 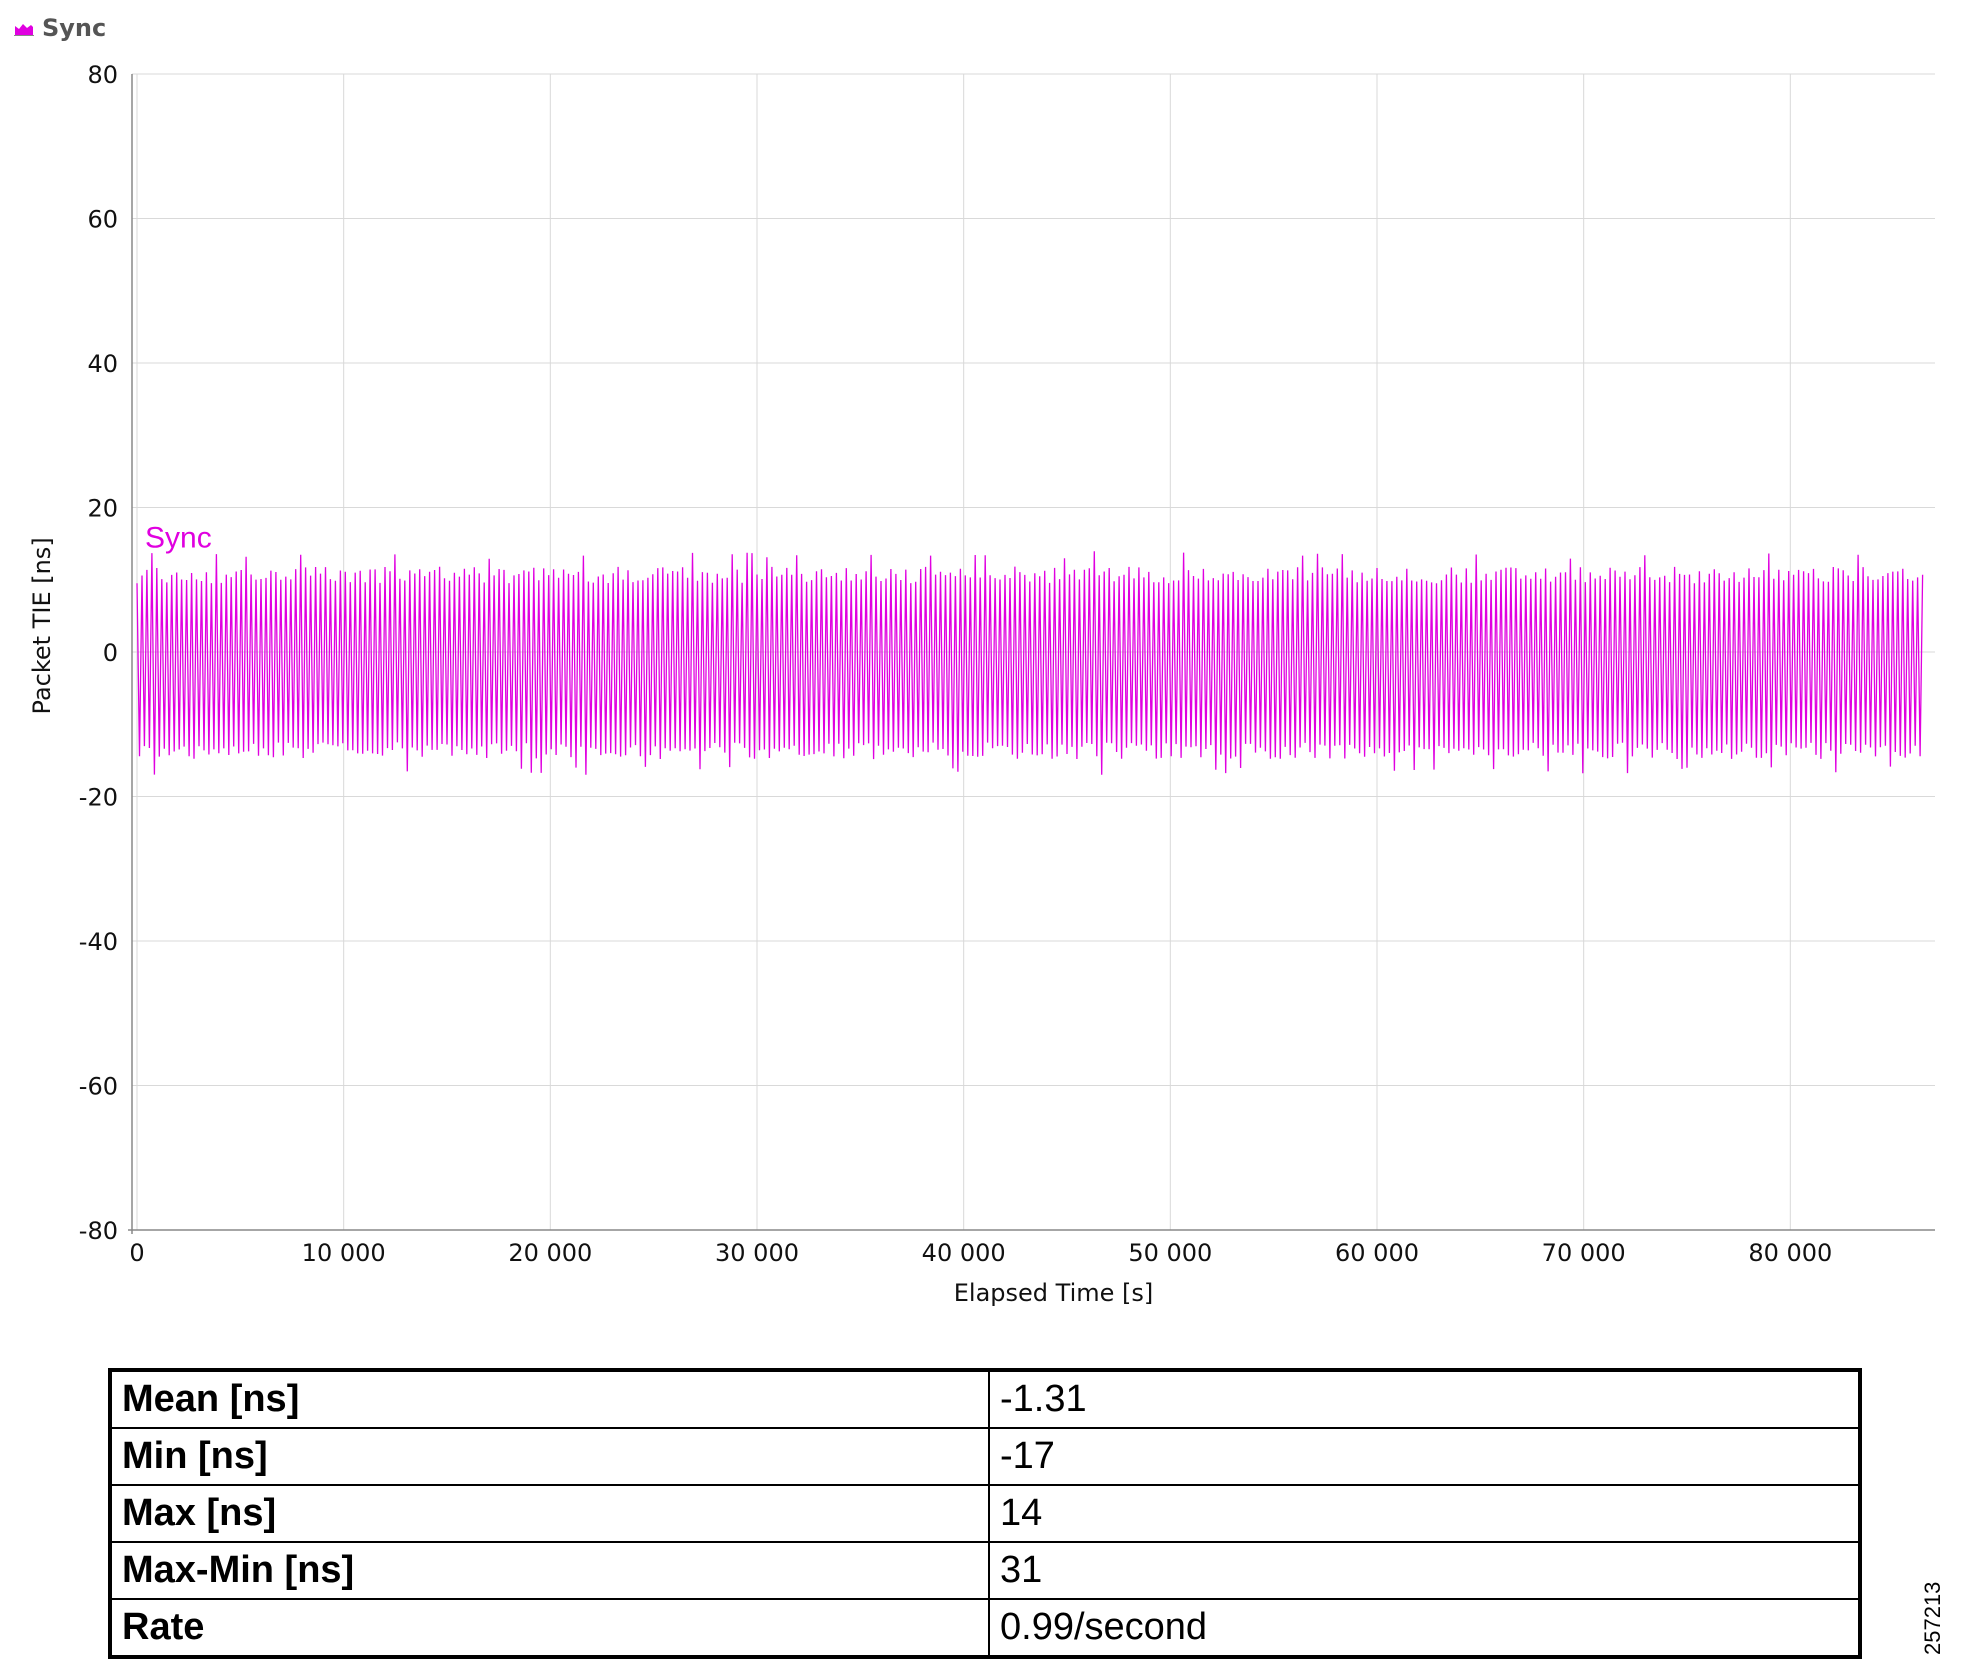 What do you see at coordinates (549, 1399) in the screenshot?
I see `stat-label: Mean [ns]` at bounding box center [549, 1399].